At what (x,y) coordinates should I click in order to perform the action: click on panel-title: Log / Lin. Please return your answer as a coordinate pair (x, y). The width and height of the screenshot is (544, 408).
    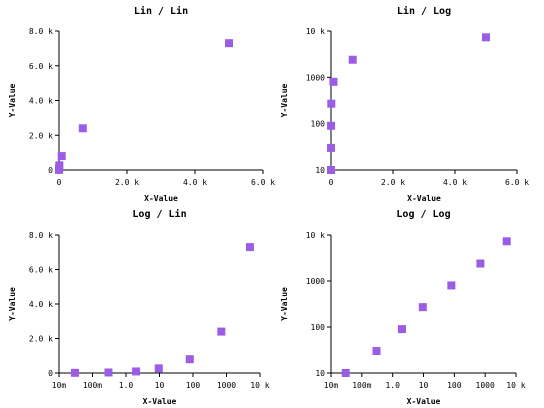
    Looking at the image, I should click on (159, 214).